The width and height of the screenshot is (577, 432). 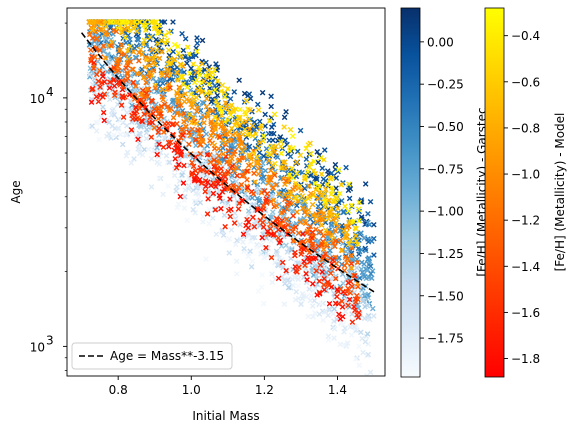 What do you see at coordinates (560, 192) in the screenshot?
I see `colorbar-model-label: [Fe/H] (Metallicity) - Model` at bounding box center [560, 192].